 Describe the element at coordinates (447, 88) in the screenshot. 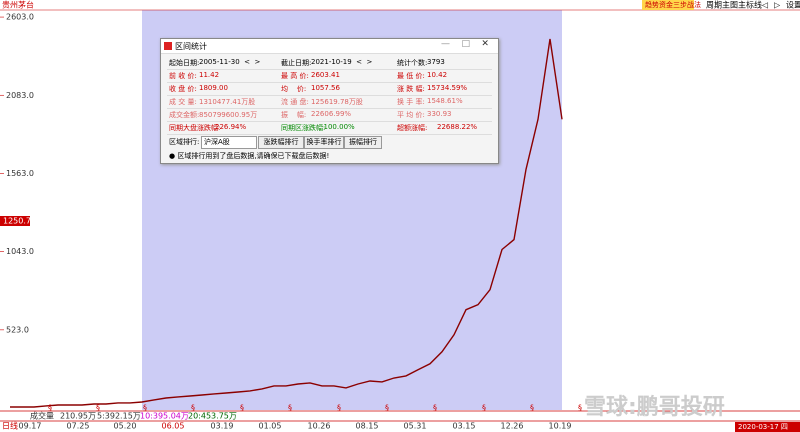

I see `stat-value: 15734.59%` at that location.